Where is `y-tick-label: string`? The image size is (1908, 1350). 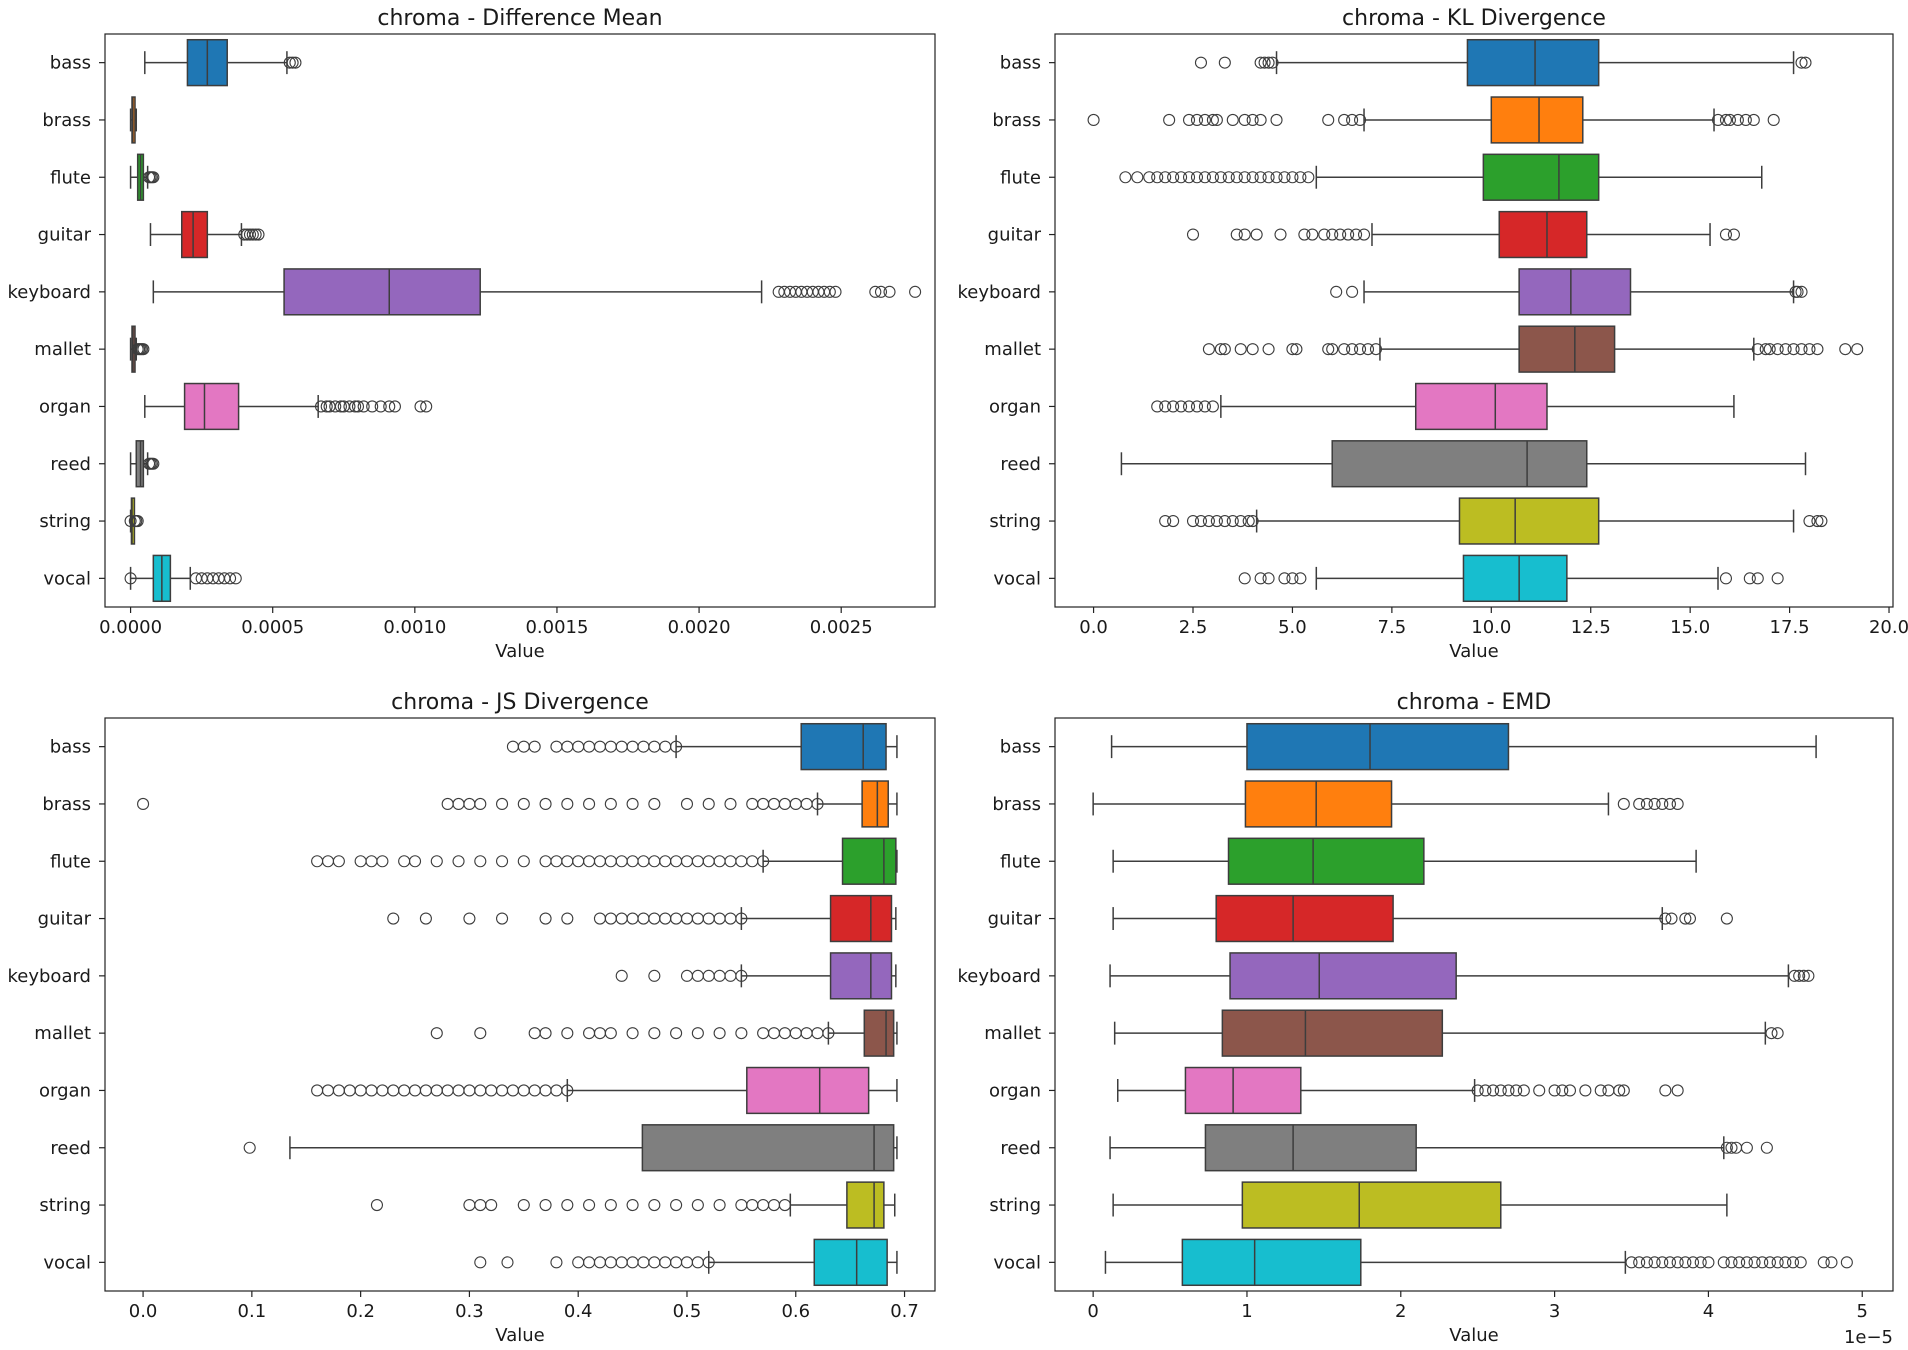 y-tick-label: string is located at coordinates (1015, 521).